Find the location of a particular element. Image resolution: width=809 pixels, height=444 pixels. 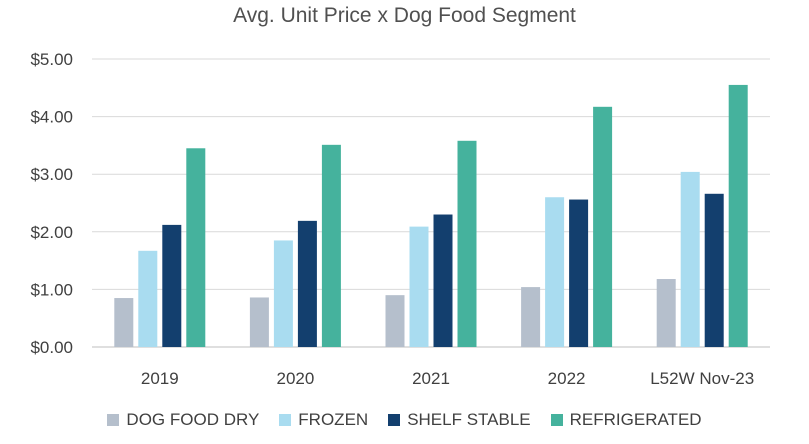

legend-label: REFRIGERATED is located at coordinates (635, 419).